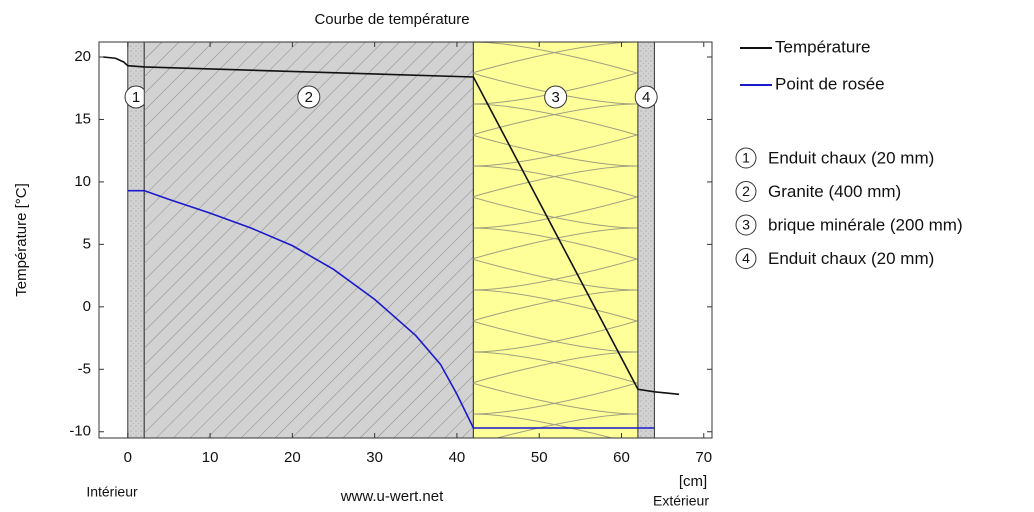 Image resolution: width=1034 pixels, height=512 pixels. Describe the element at coordinates (822, 46) in the screenshot. I see `legend-label: Température` at that location.